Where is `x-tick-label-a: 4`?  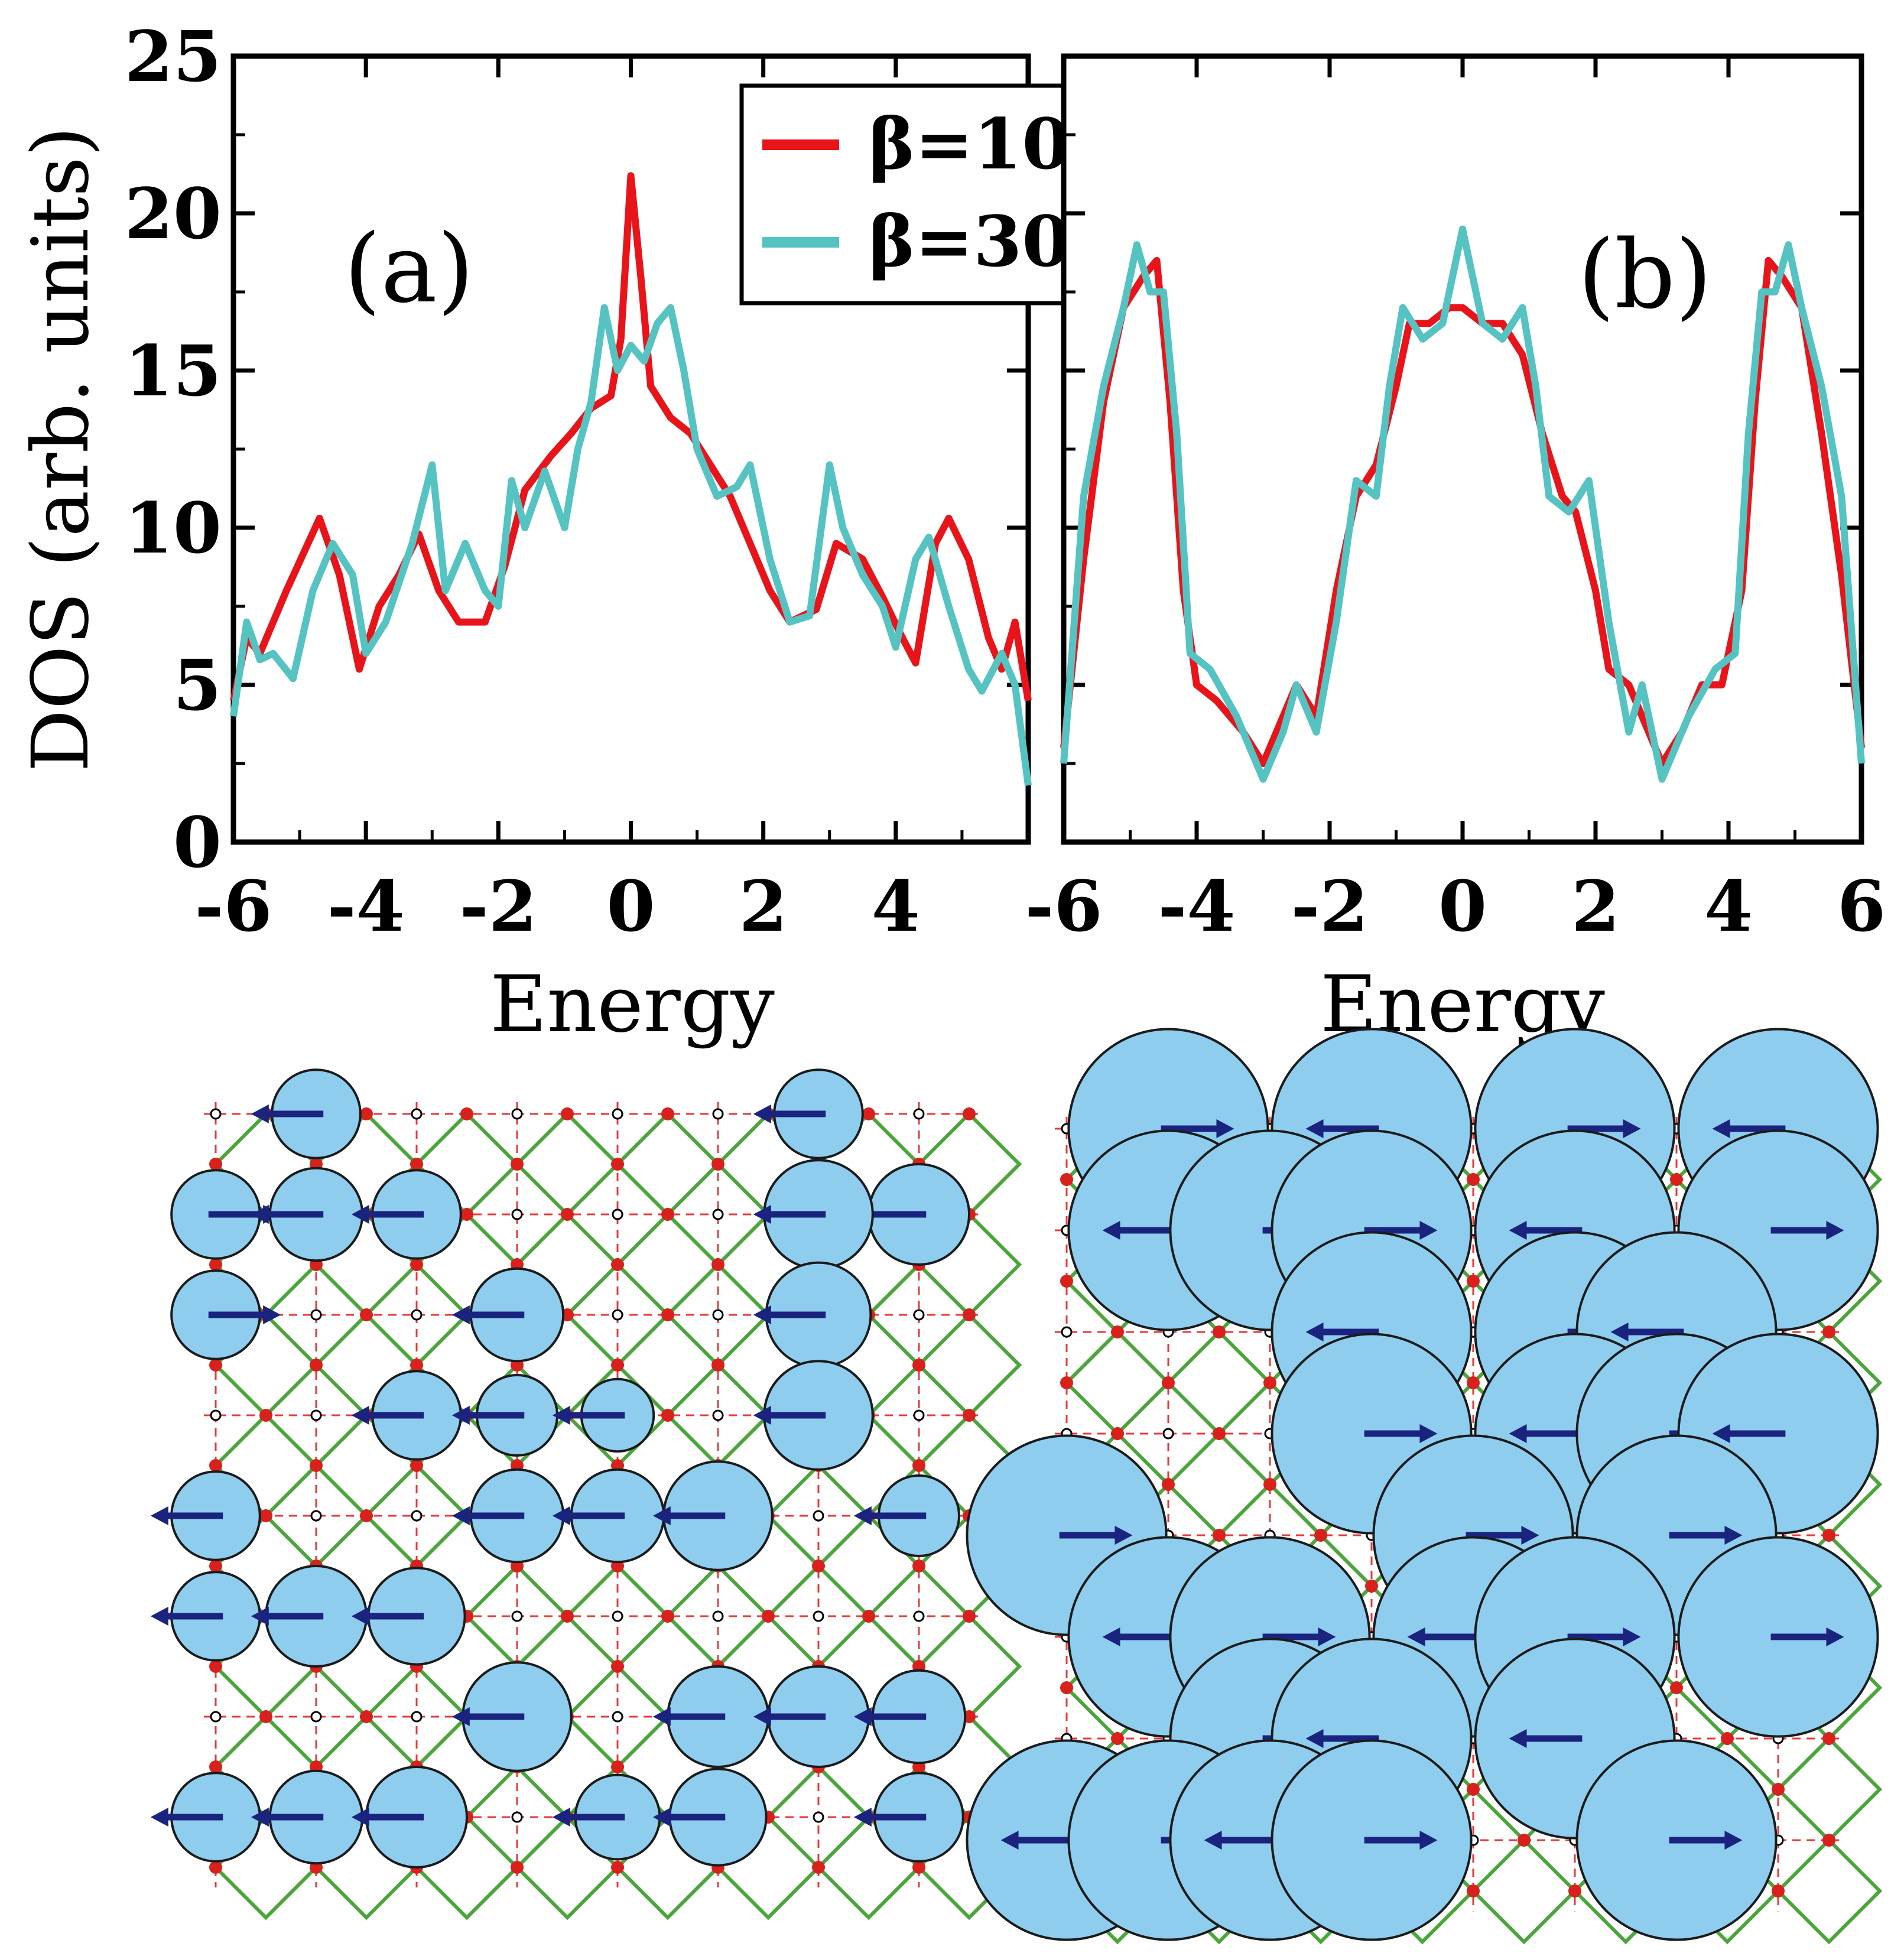 x-tick-label-a: 4 is located at coordinates (896, 906).